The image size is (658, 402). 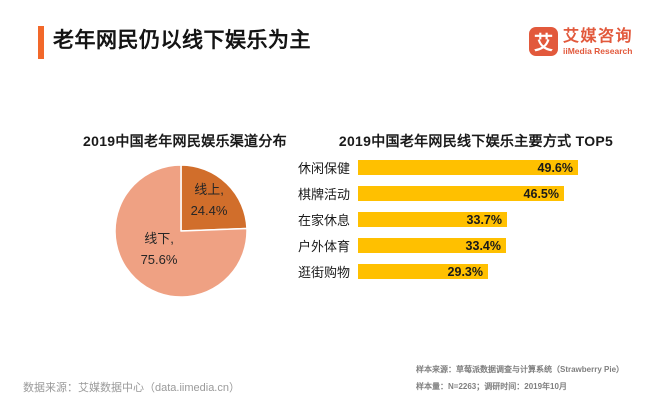 I want to click on bar-row: 休闲保健 49.6%, so click(x=468, y=168).